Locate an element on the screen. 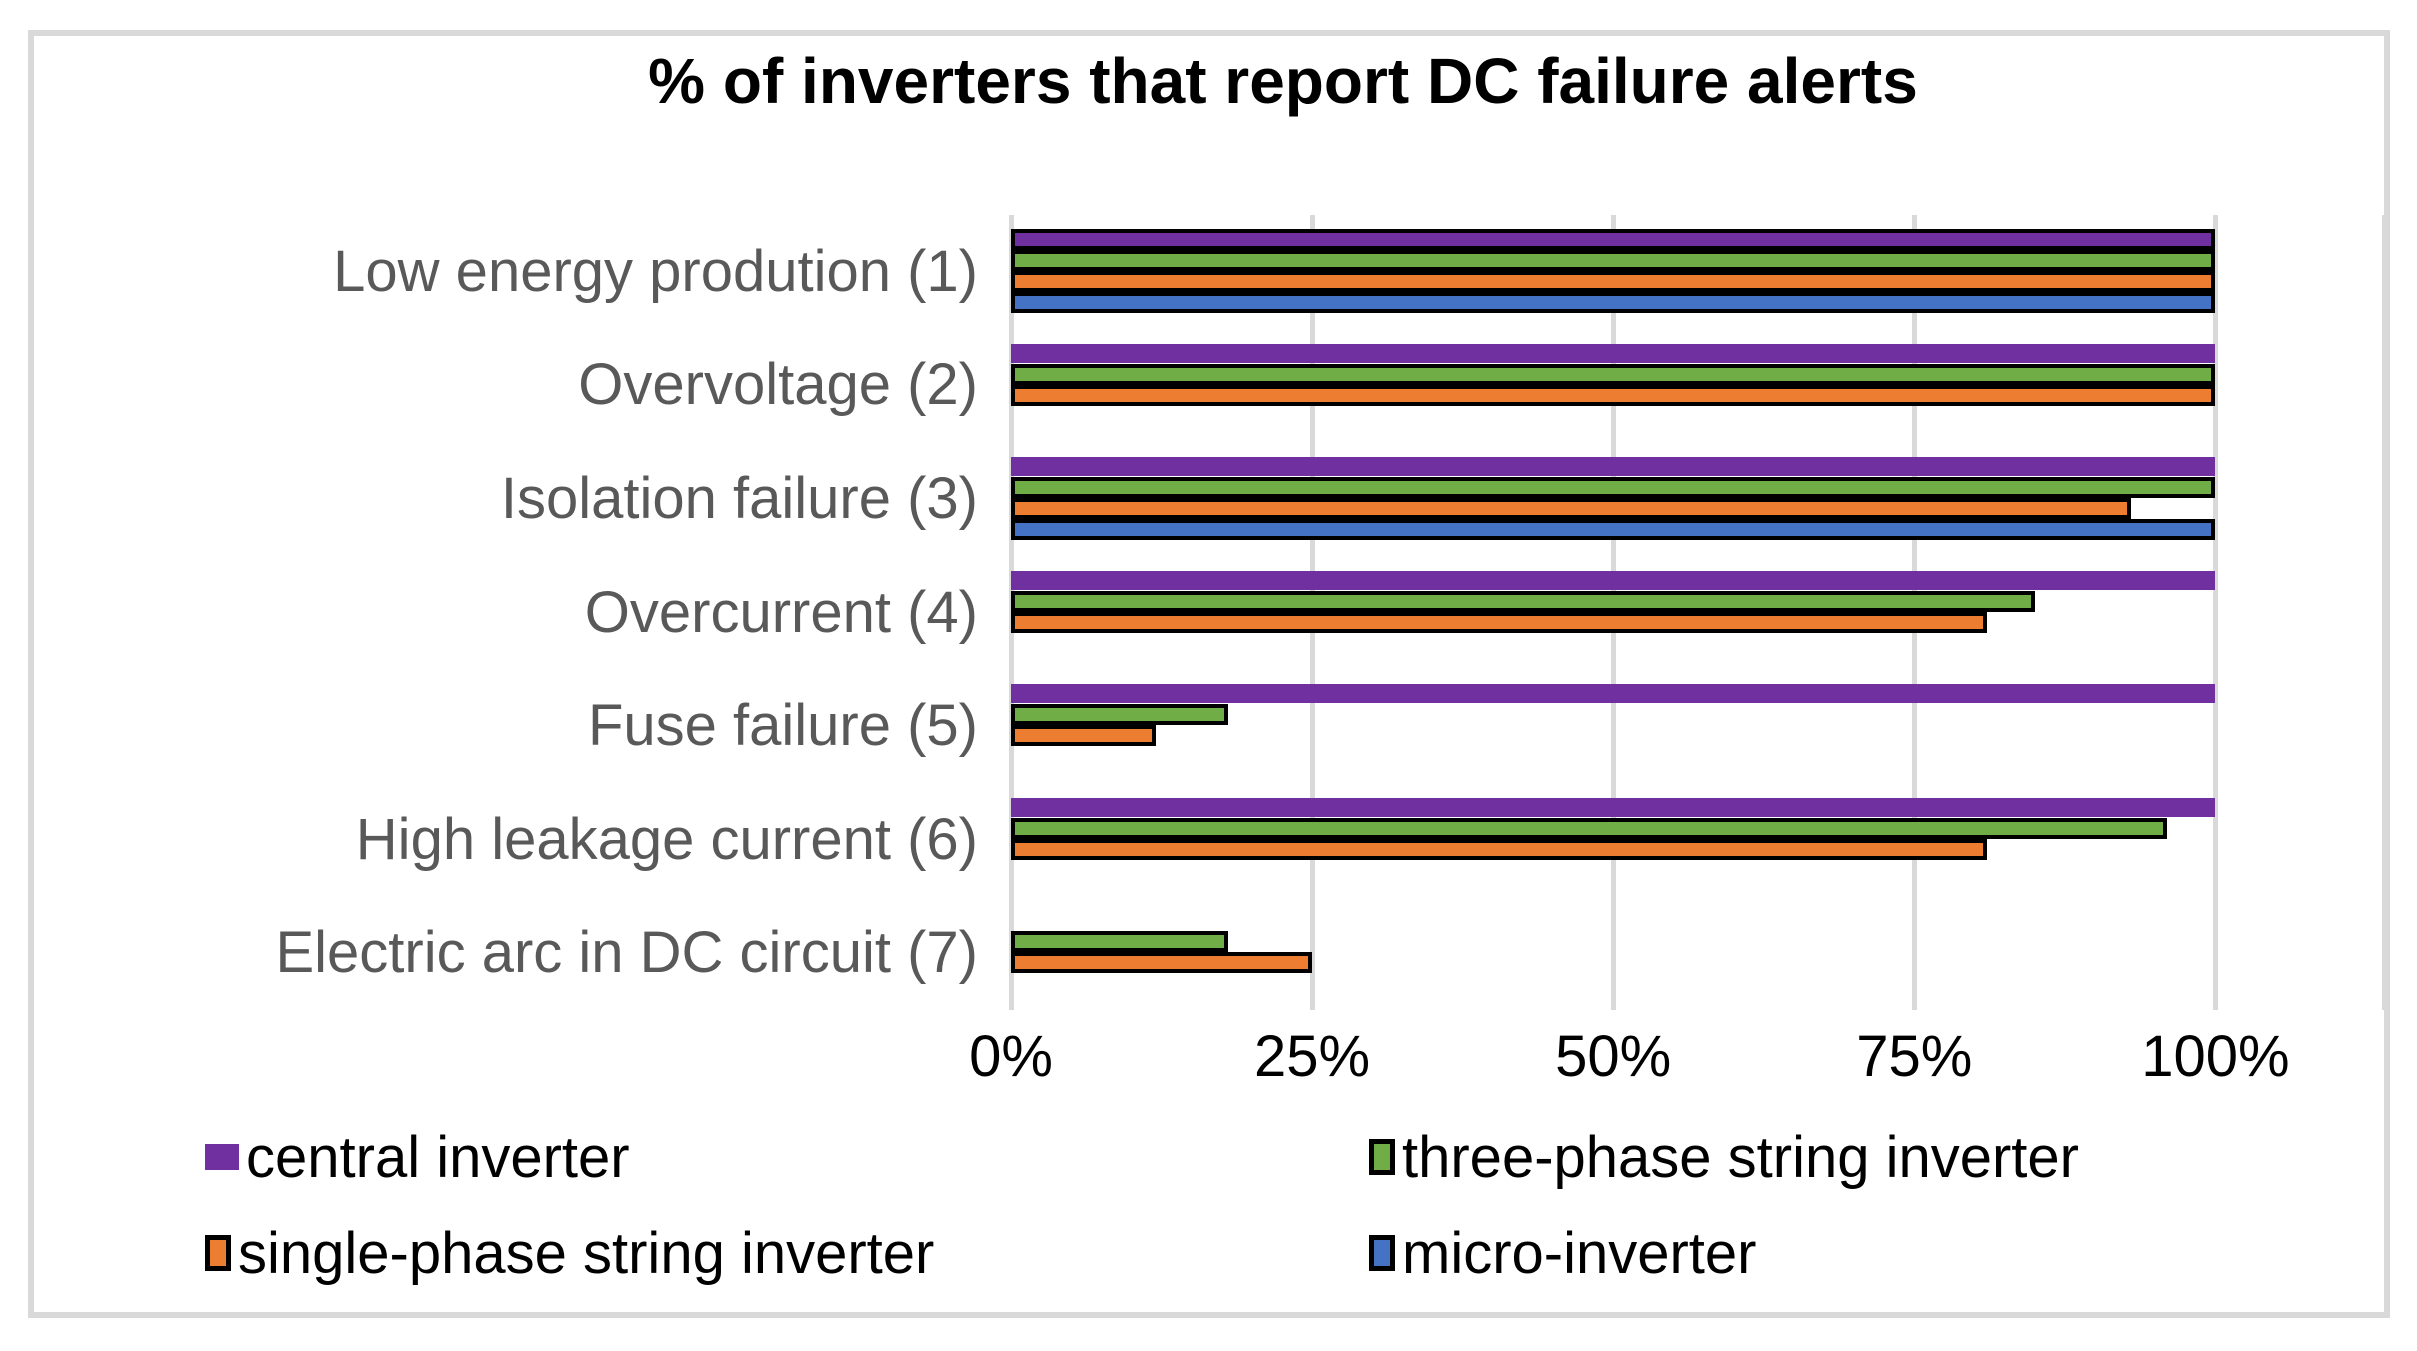  bar-central-inverter-cat6 is located at coordinates (1613, 807).